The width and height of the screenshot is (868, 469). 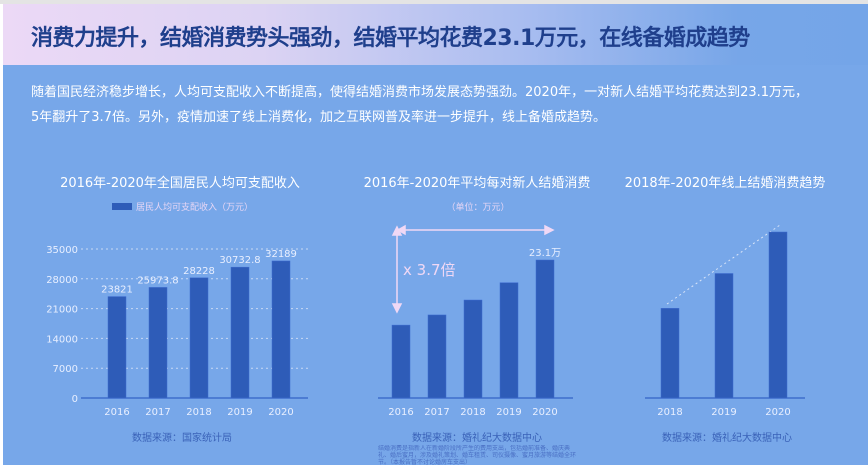 I want to click on page-title: 消费力提升，结婚消费势头强劲，结婚平均花费23.1万元，在线备婚成趋势, so click(x=390, y=38).